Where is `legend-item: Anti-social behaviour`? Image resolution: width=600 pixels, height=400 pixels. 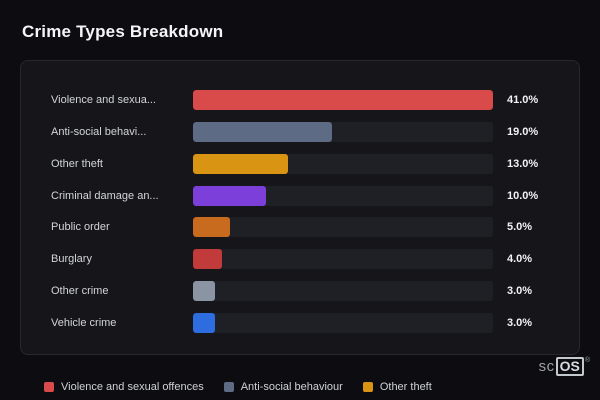 legend-item: Anti-social behaviour is located at coordinates (283, 387).